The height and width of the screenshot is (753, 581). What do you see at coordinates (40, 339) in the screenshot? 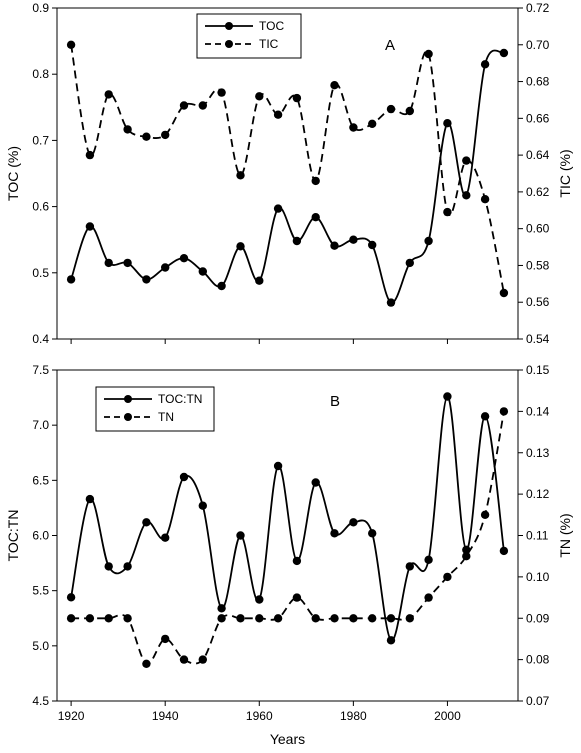
I see `y-tick-label: 0.4` at bounding box center [40, 339].